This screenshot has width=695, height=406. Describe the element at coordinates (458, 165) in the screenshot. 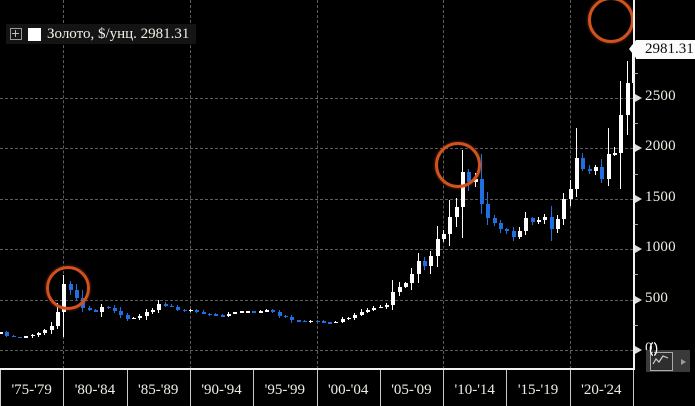

I see `circle-2011-peak` at that location.